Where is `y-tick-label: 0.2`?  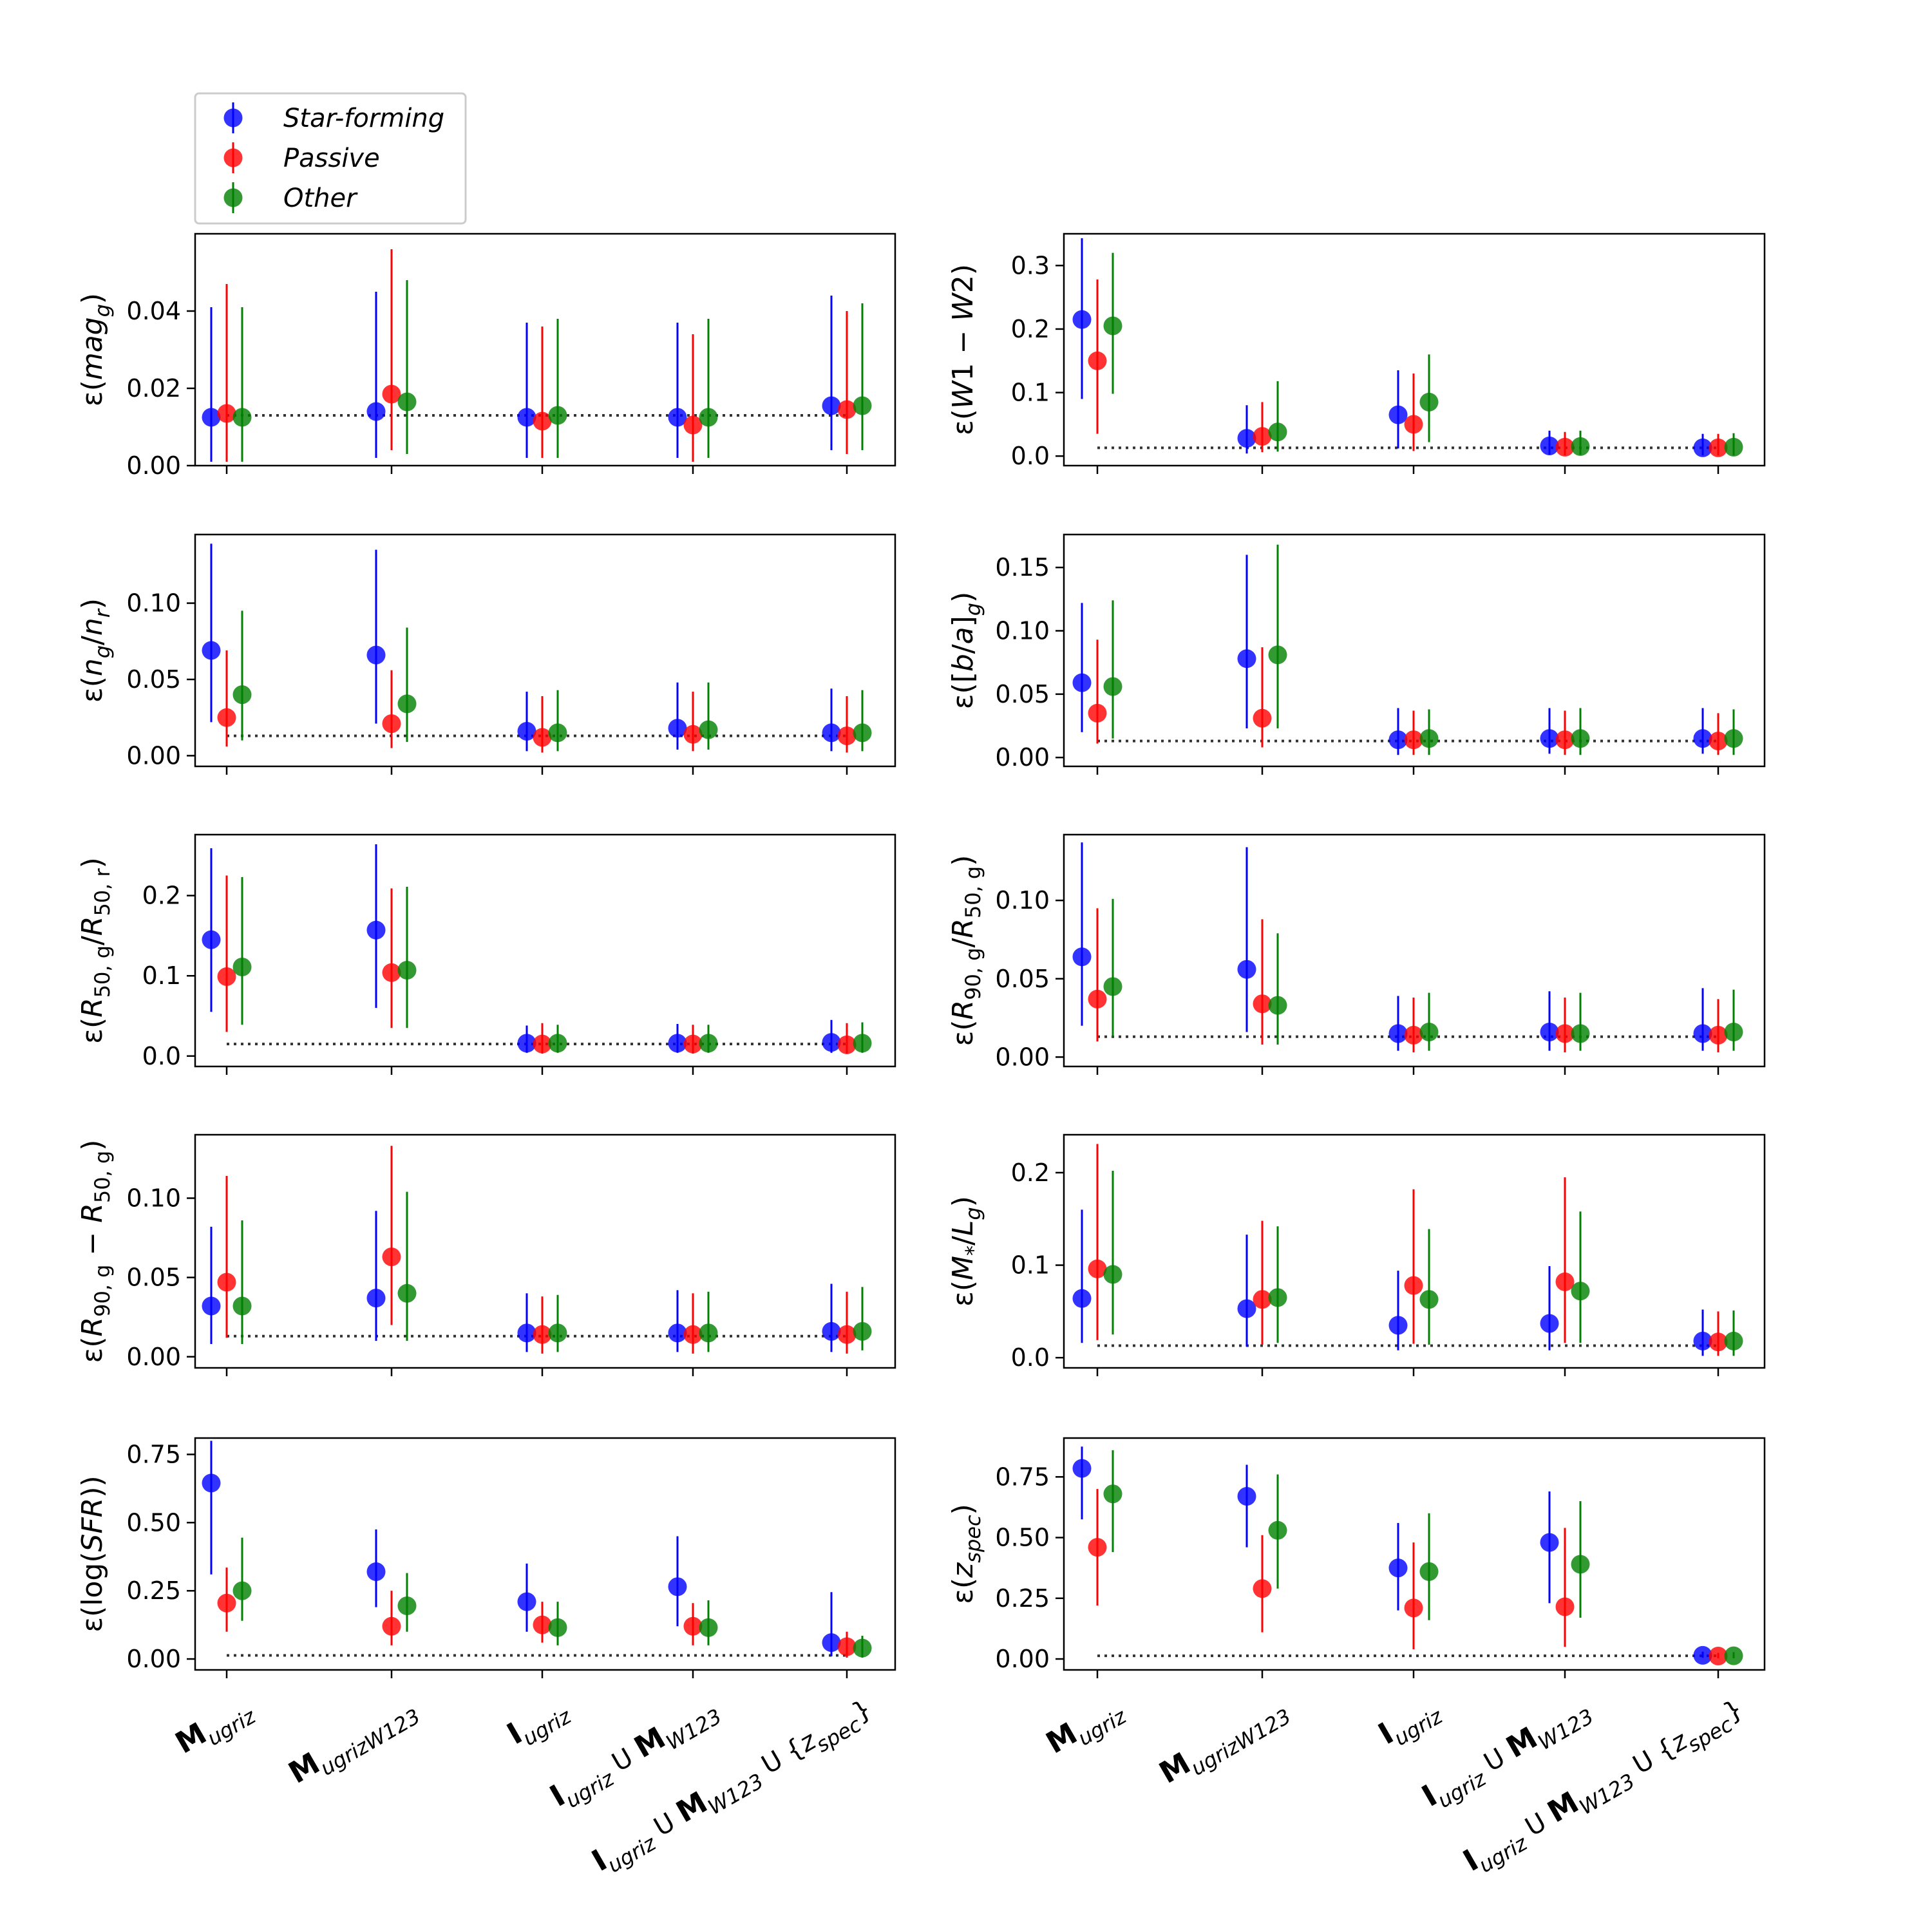 y-tick-label: 0.2 is located at coordinates (161, 896).